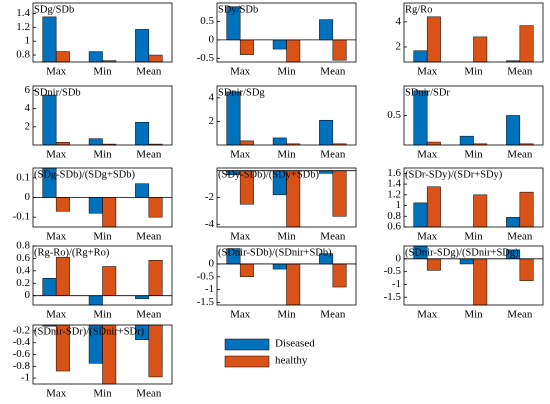  What do you see at coordinates (89, 331) in the screenshot?
I see `panel-title: (SDnir-SDr)/(SDnir+SDr)` at bounding box center [89, 331].